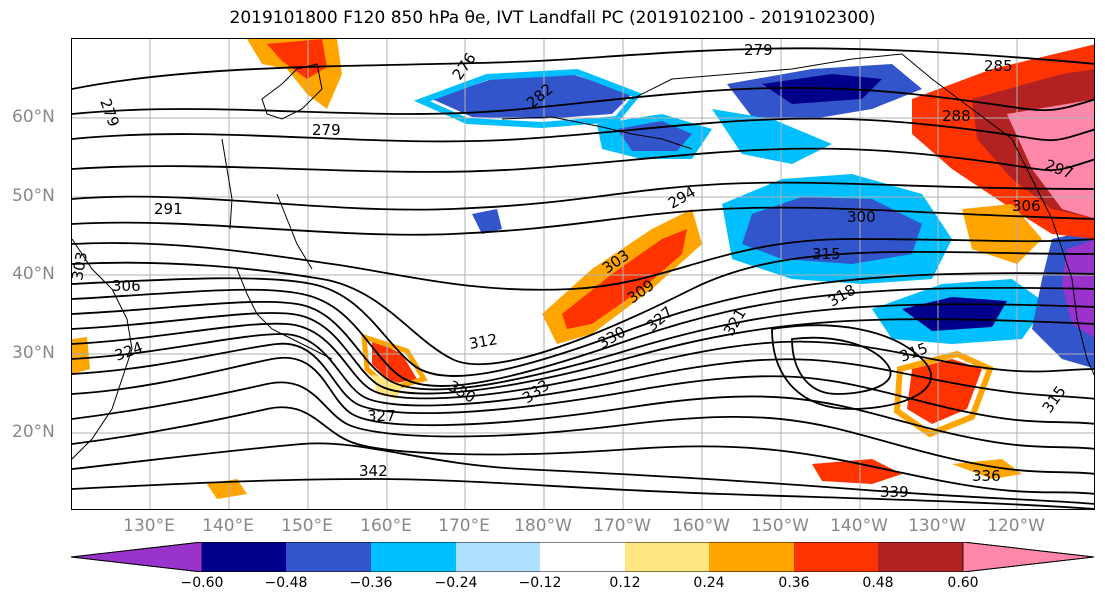 The width and height of the screenshot is (1105, 603). Describe the element at coordinates (487, 221) in the screenshot. I see `shade-negative-small` at that location.